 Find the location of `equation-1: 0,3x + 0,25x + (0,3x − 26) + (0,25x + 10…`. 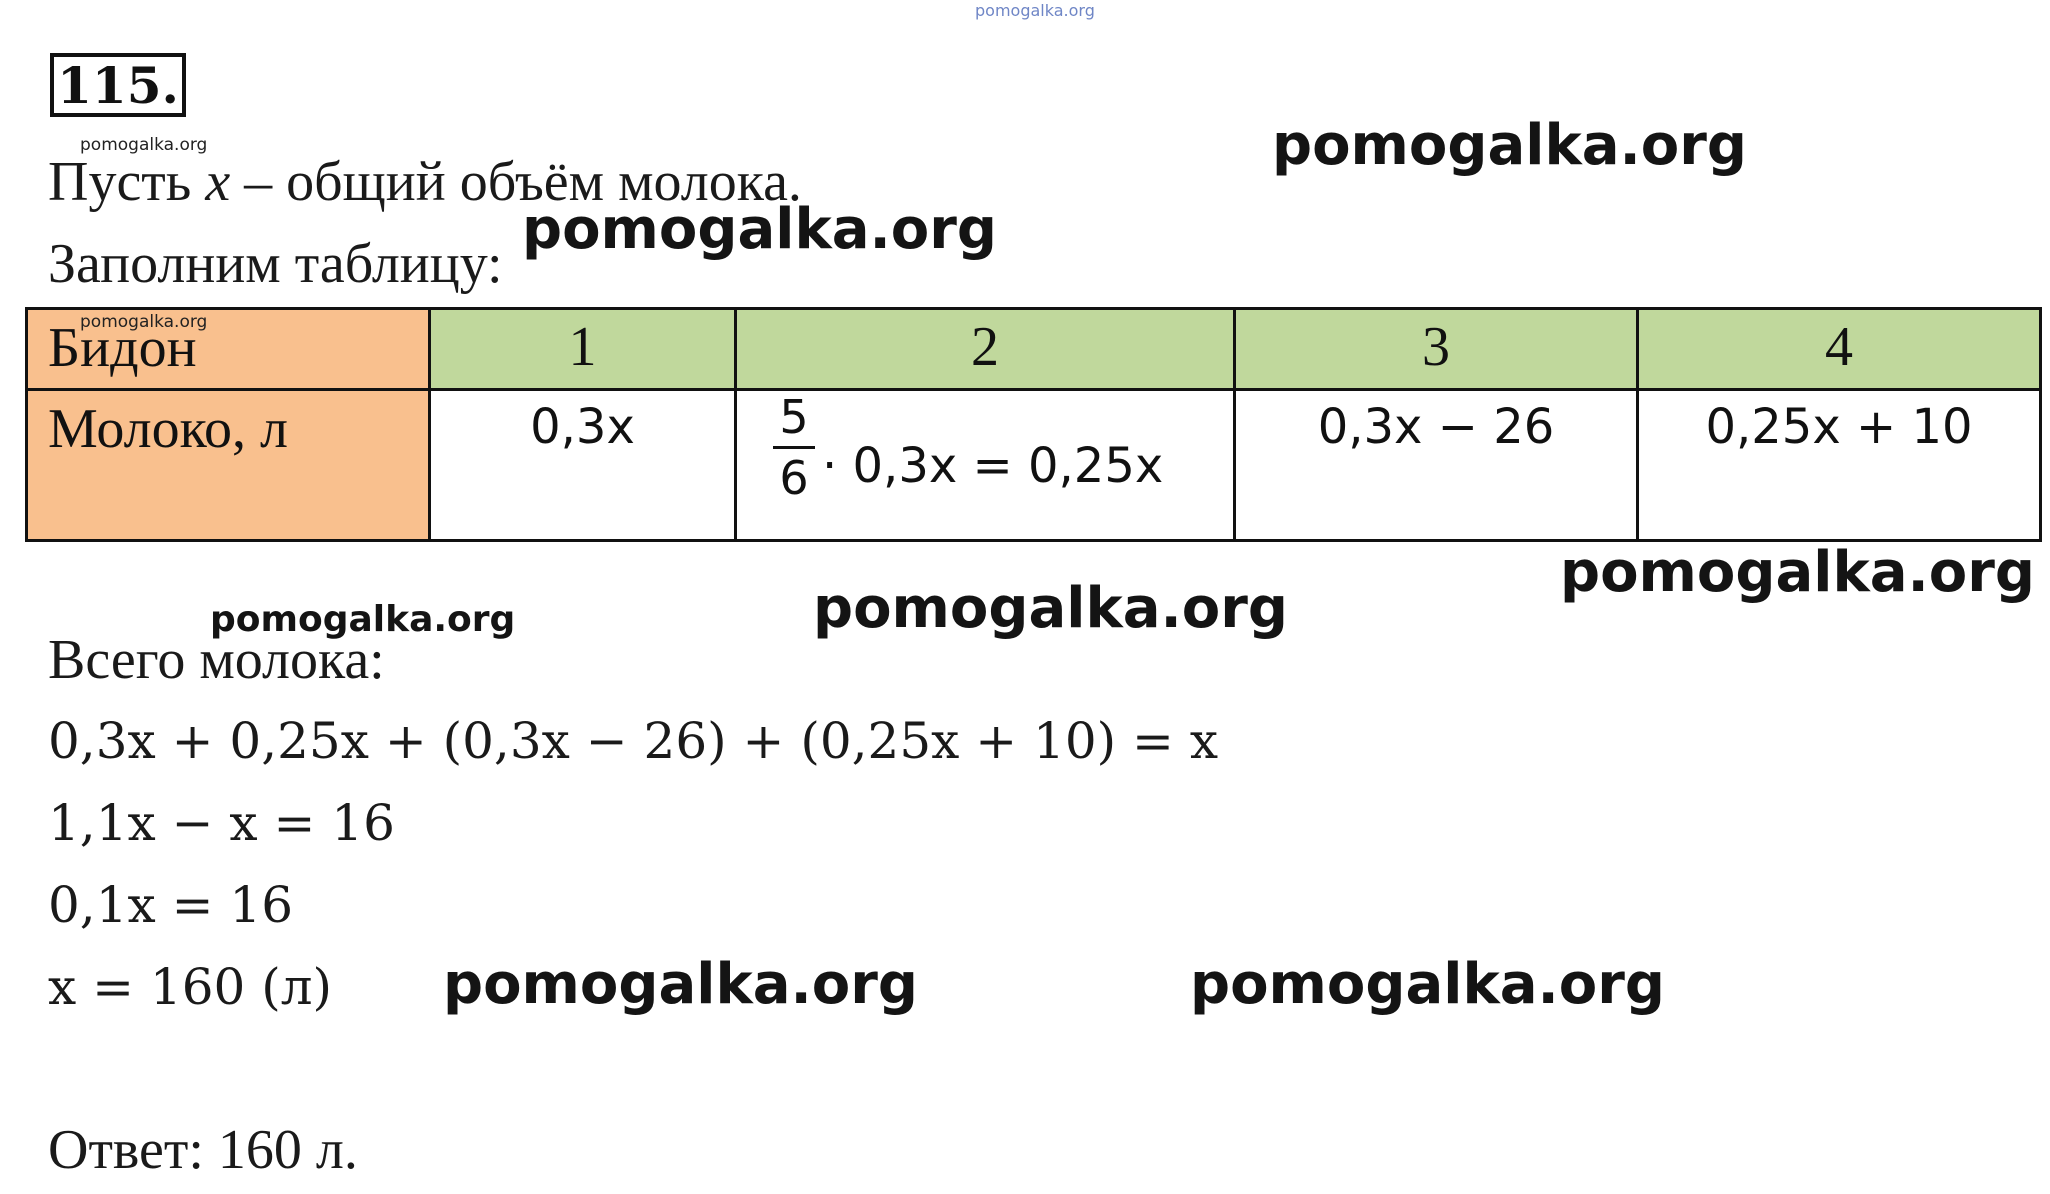

equation-1: 0,3x + 0,25x + (0,3x − 26) + (0,25x + 10… is located at coordinates (633, 741).